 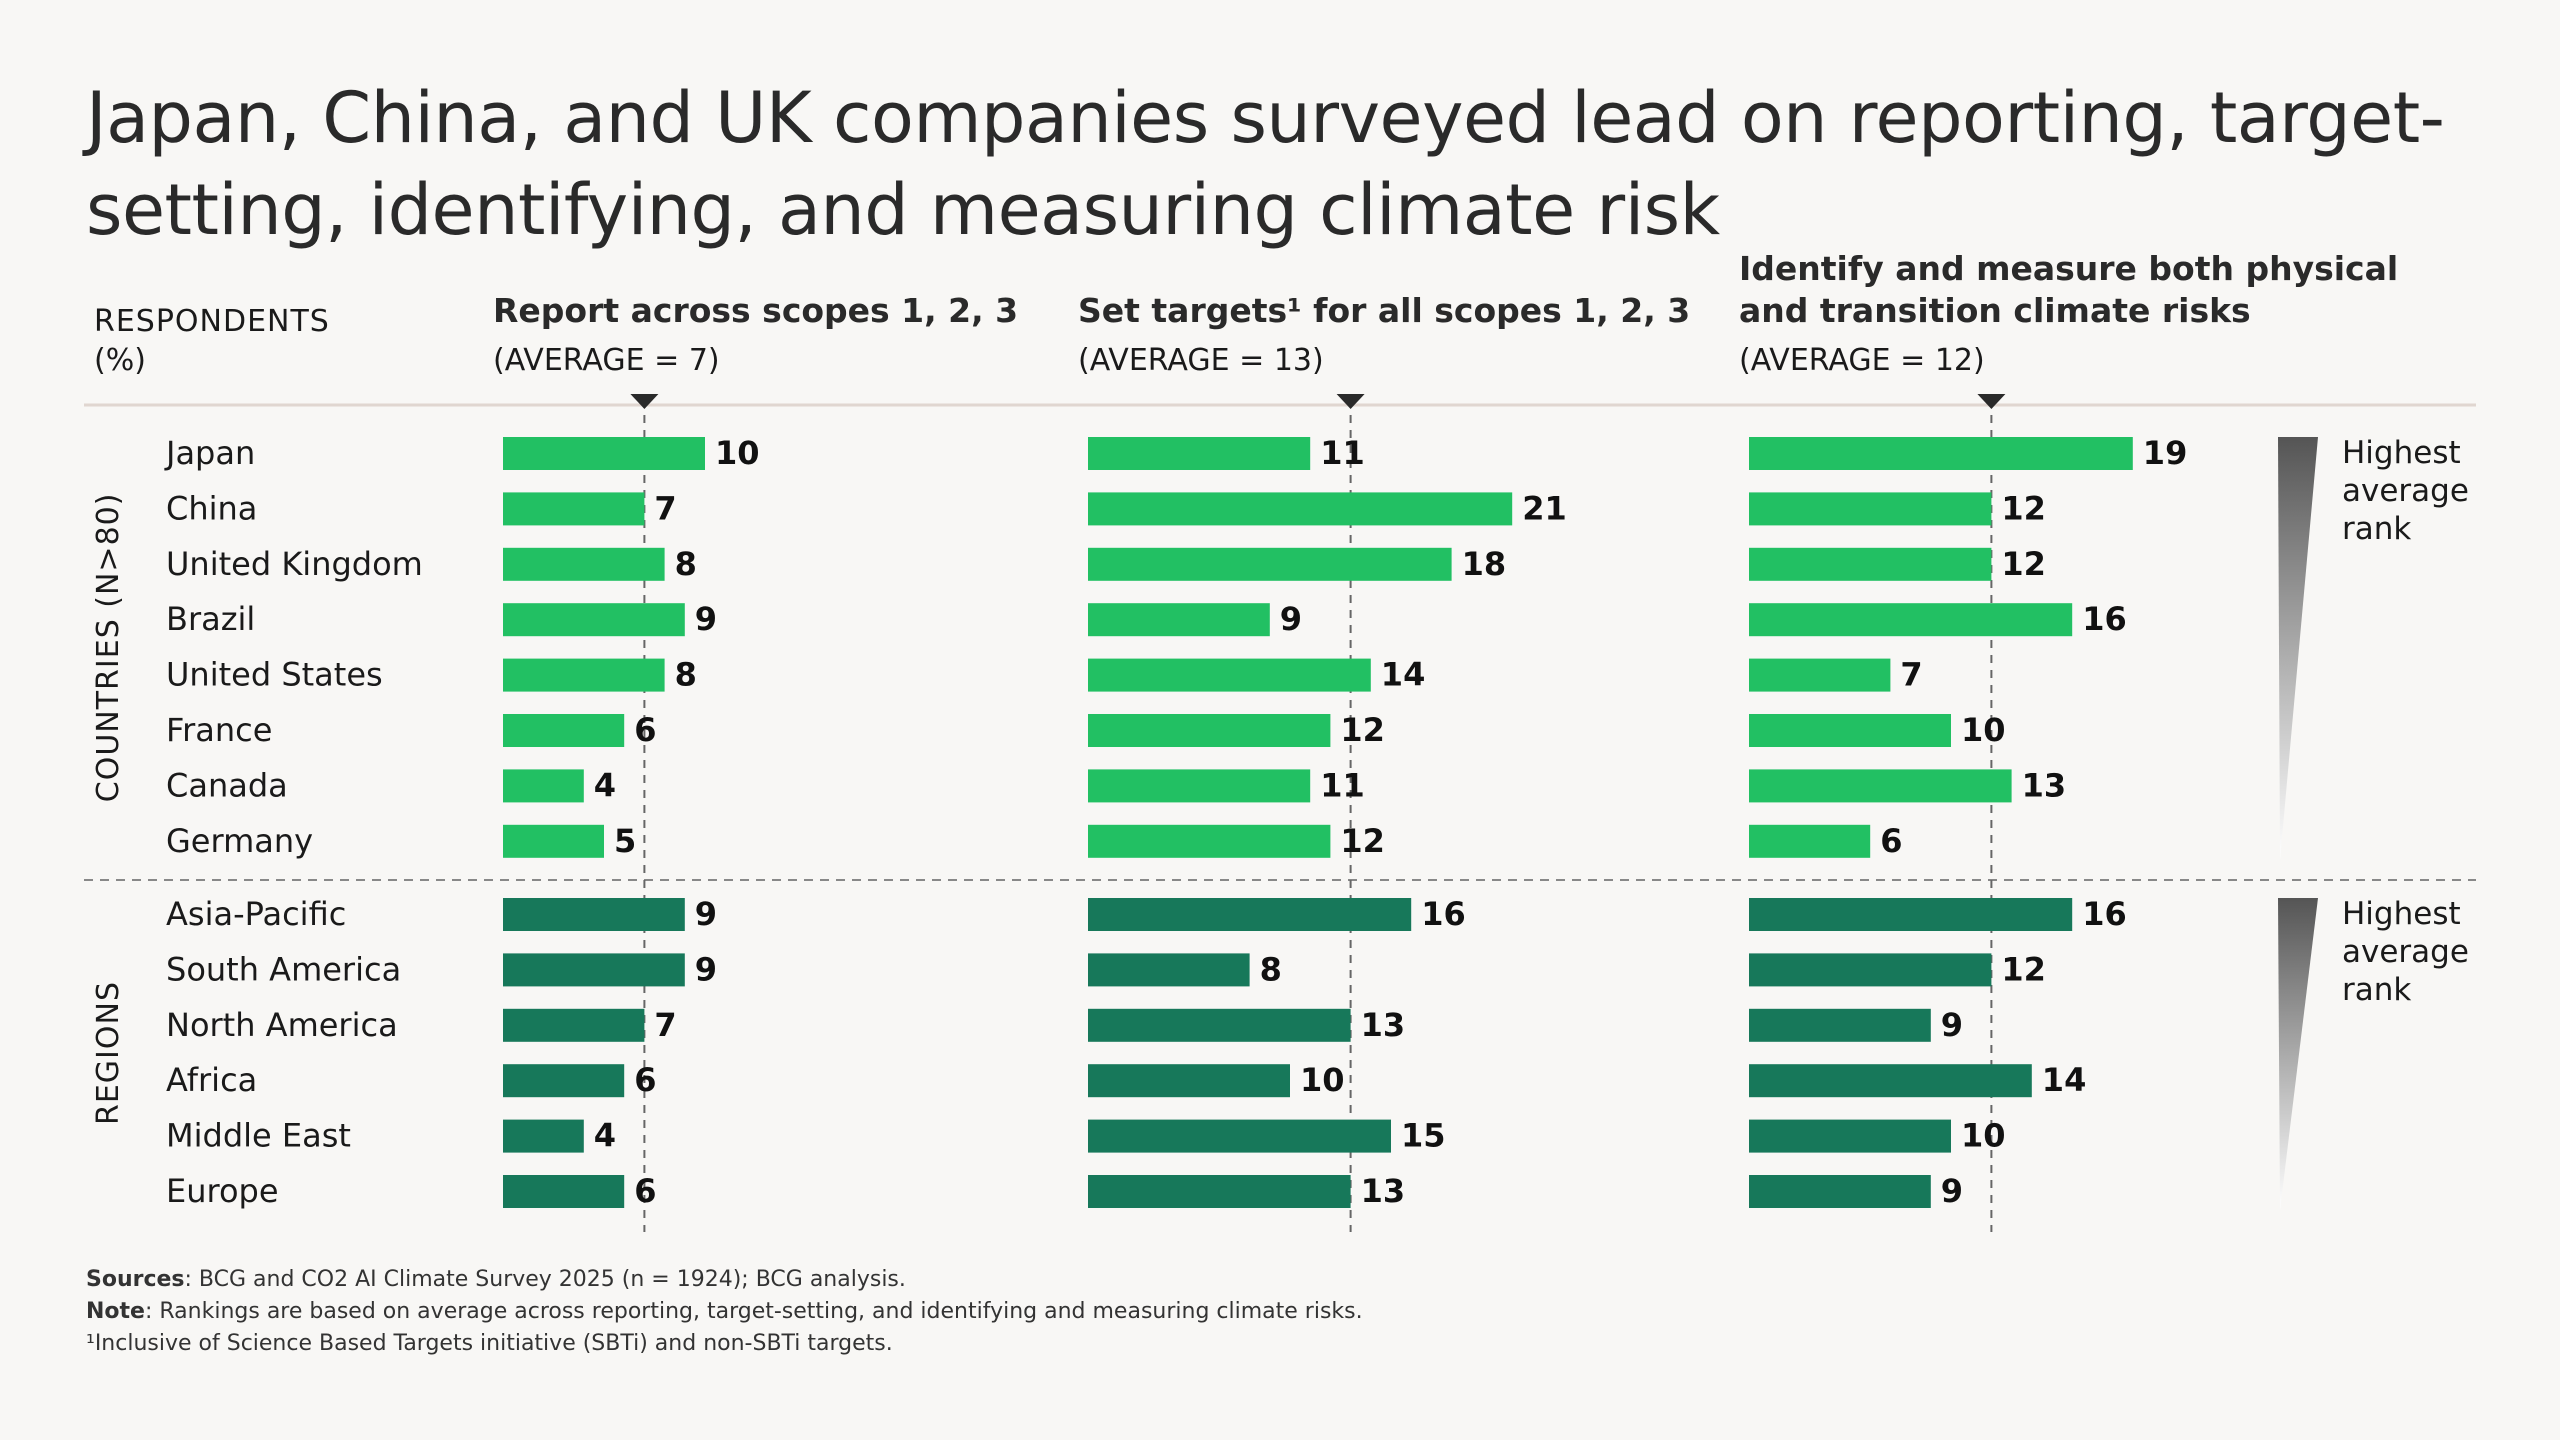 What do you see at coordinates (283, 969) in the screenshot?
I see `row-label-south-america: South America` at bounding box center [283, 969].